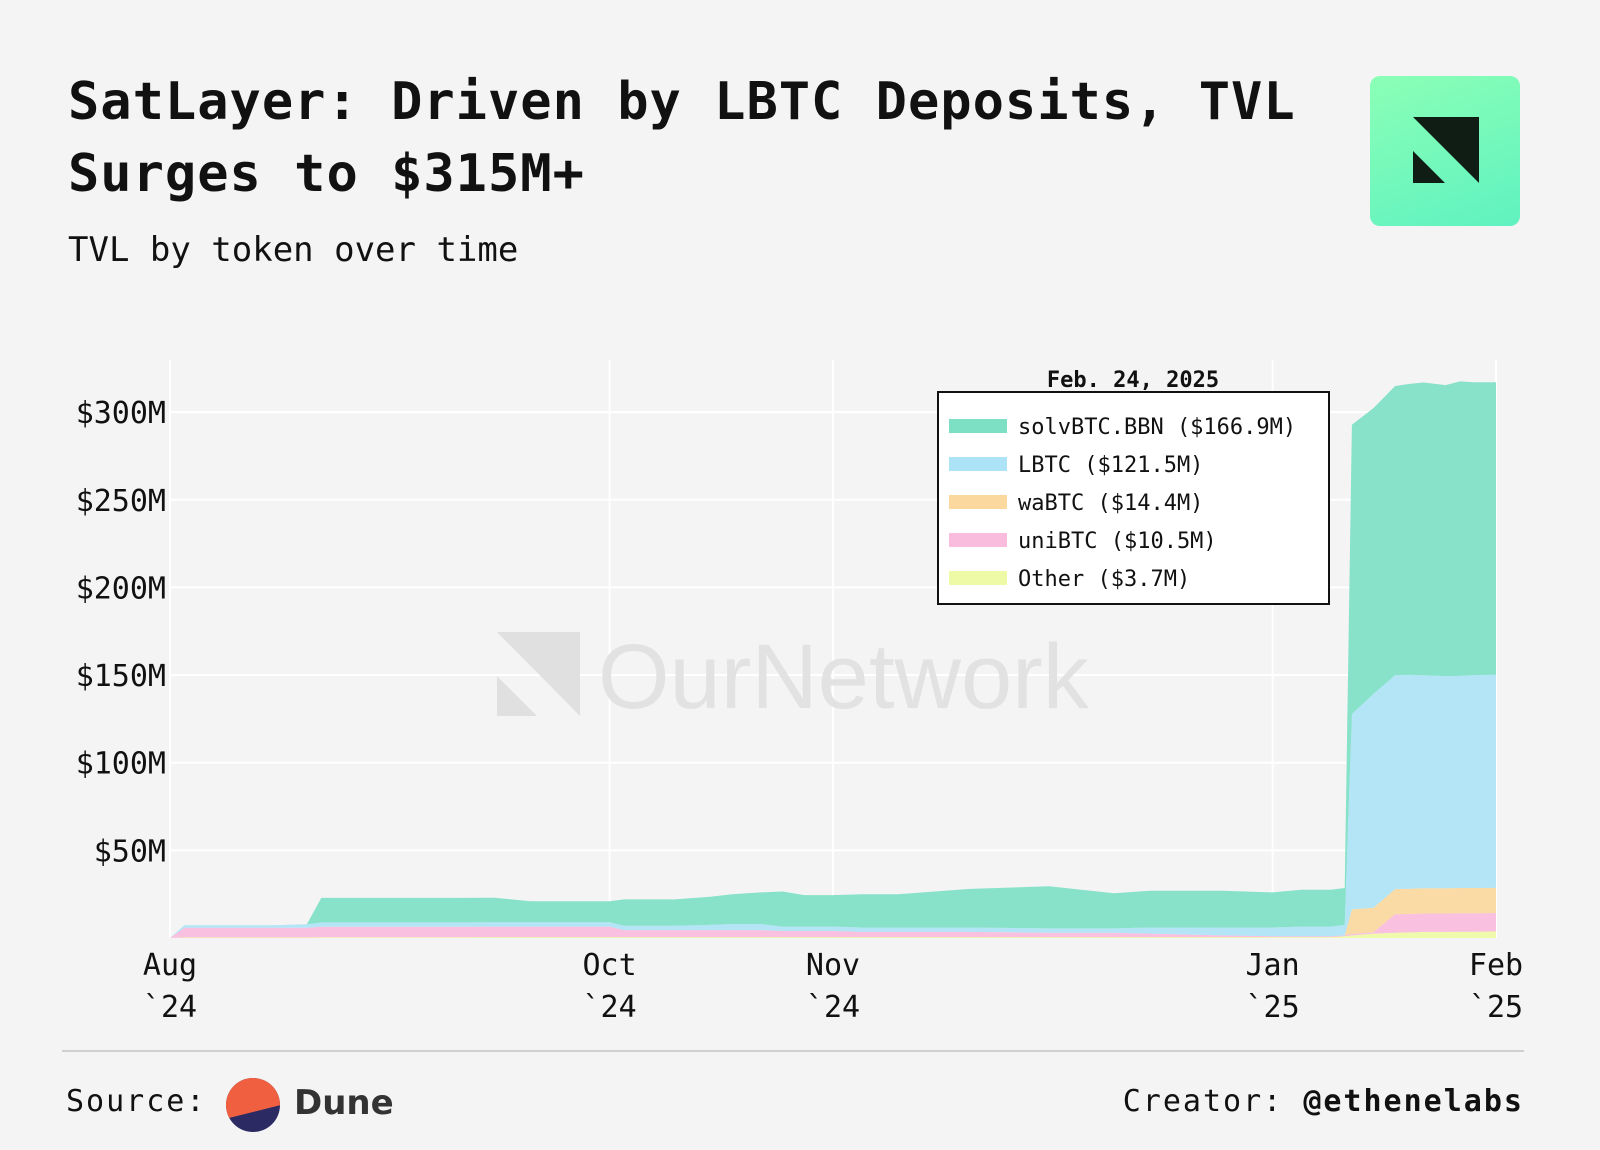 The height and width of the screenshot is (1150, 1600). I want to click on ournetwork-logo, so click(1445, 151).